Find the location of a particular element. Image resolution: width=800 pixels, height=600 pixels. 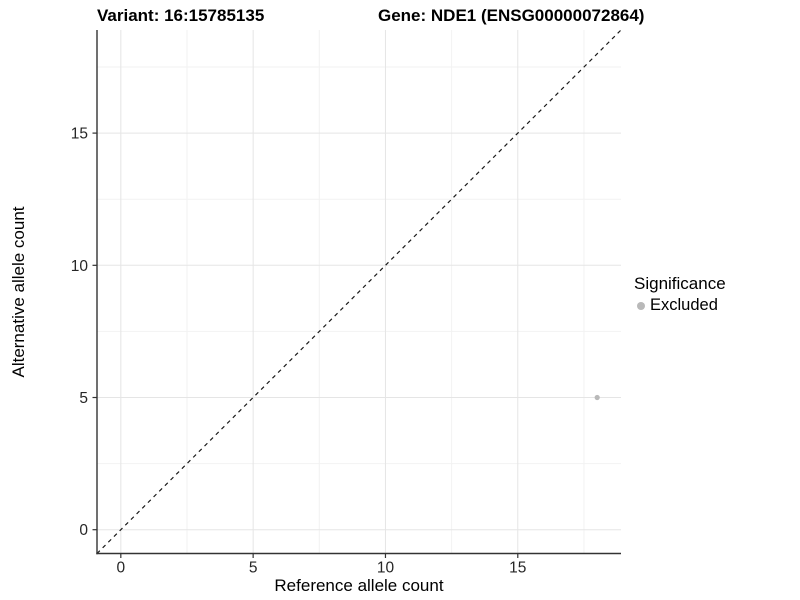

data-point-excluded is located at coordinates (597, 397).